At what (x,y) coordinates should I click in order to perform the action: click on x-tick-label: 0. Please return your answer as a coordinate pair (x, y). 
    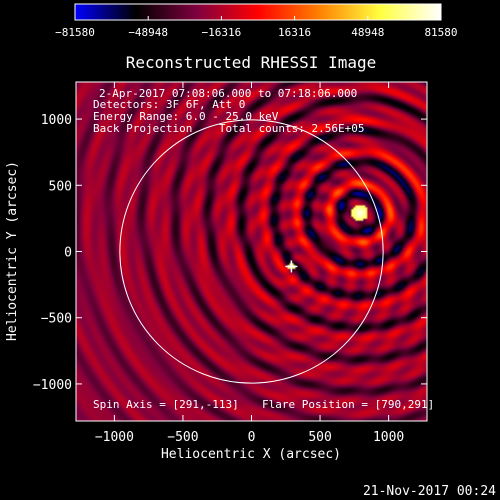
    Looking at the image, I should click on (252, 437).